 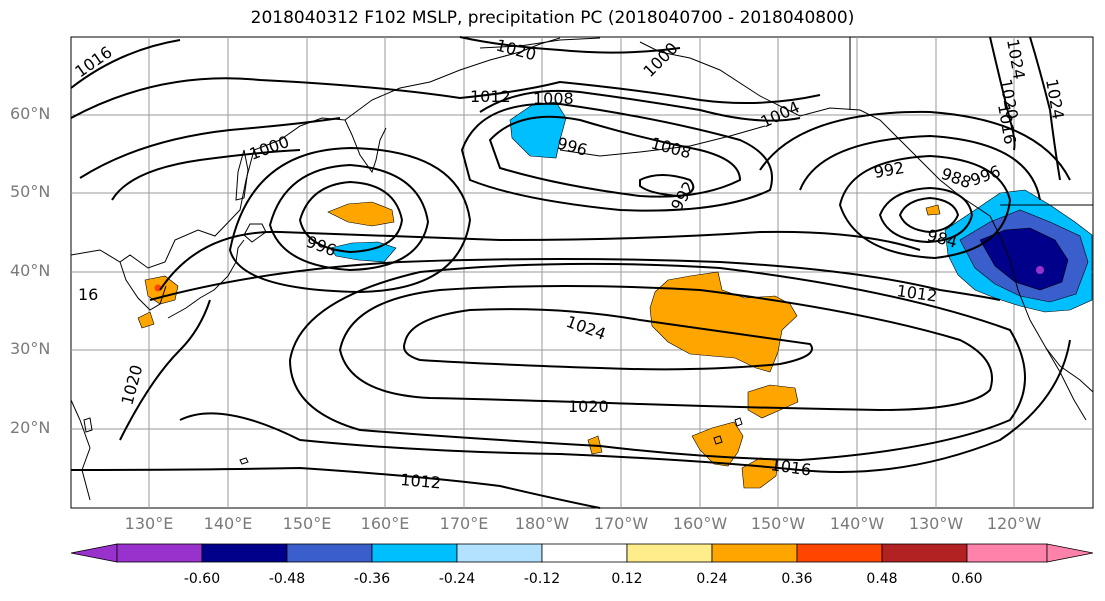 What do you see at coordinates (1070, 553) in the screenshot?
I see `colorbar-arrow-right` at bounding box center [1070, 553].